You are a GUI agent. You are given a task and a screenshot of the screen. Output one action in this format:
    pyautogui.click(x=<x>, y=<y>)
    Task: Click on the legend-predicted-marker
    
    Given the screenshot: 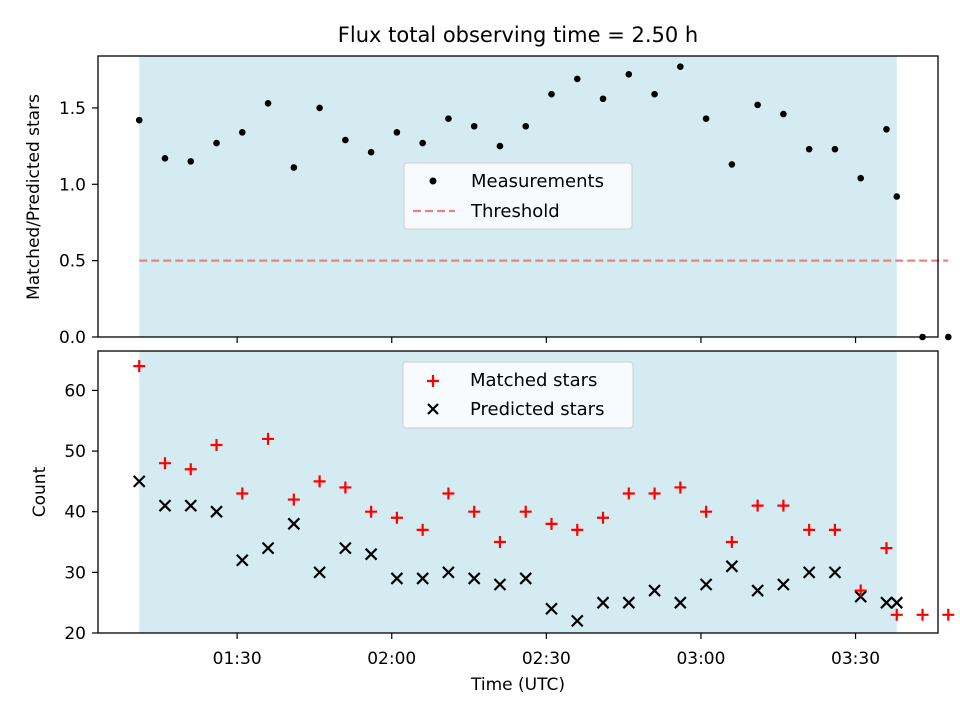 What is the action you would take?
    pyautogui.click(x=433, y=409)
    